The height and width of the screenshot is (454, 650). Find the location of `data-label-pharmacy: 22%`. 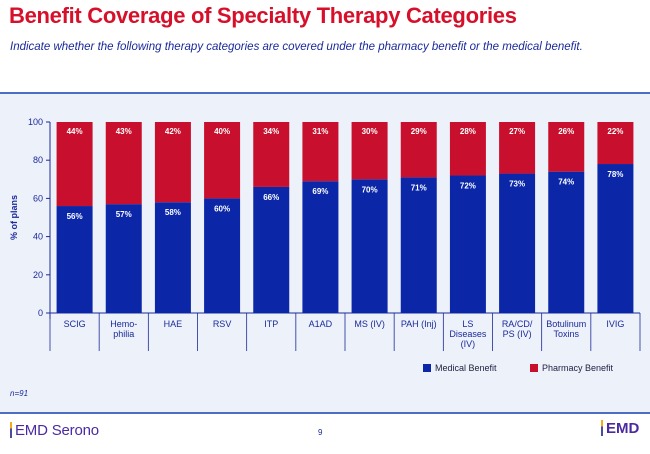

data-label-pharmacy: 22% is located at coordinates (615, 131).